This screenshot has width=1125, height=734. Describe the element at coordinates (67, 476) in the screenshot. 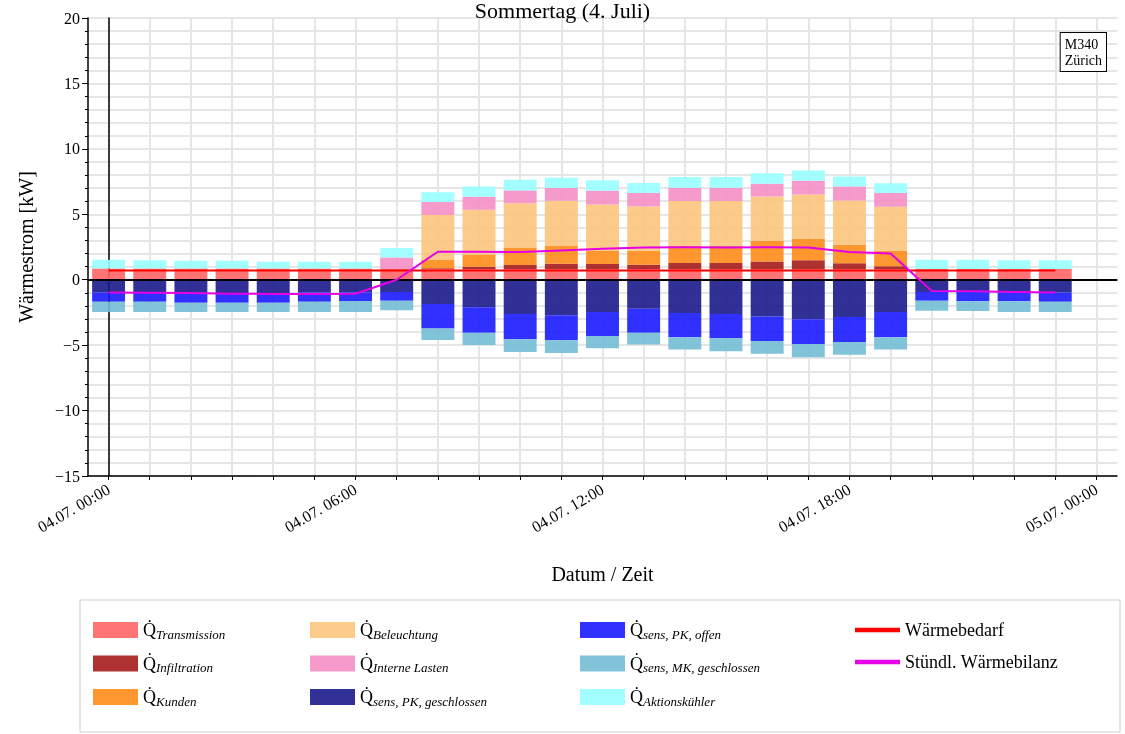

I see `y-tick-label: −15` at that location.